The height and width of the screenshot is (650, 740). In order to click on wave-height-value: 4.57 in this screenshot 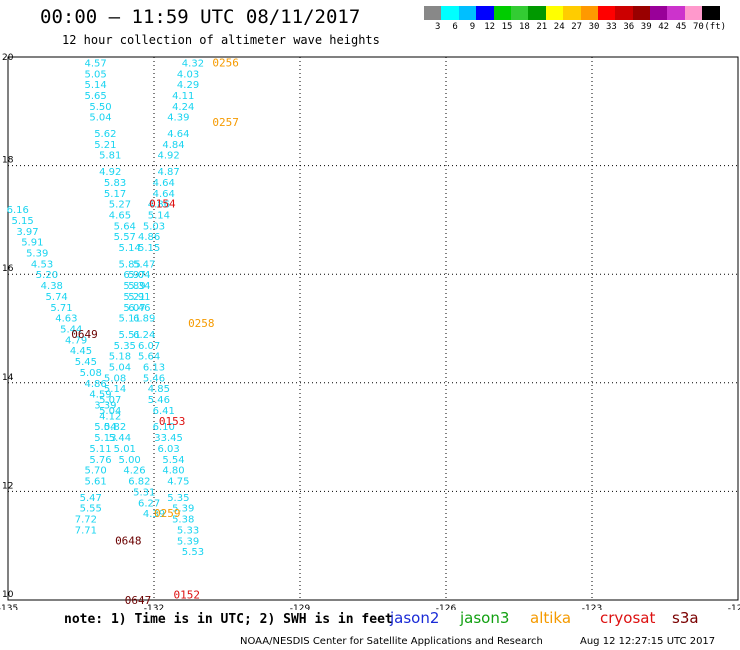, I will do `click(95, 63)`.